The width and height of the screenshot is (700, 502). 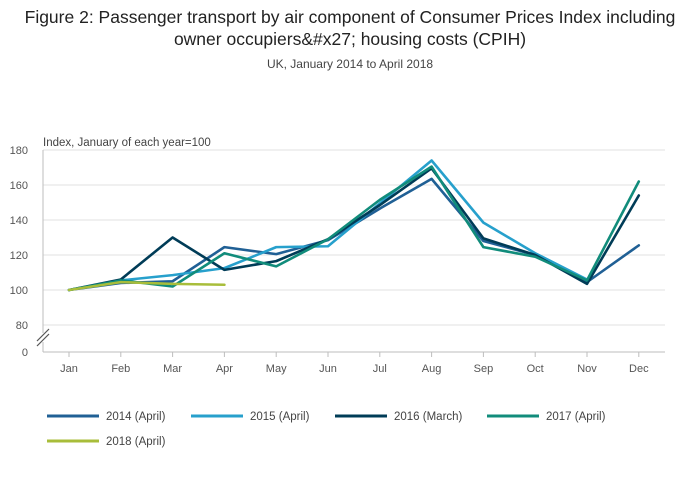 I want to click on legend-label: 2017 (April), so click(x=576, y=417).